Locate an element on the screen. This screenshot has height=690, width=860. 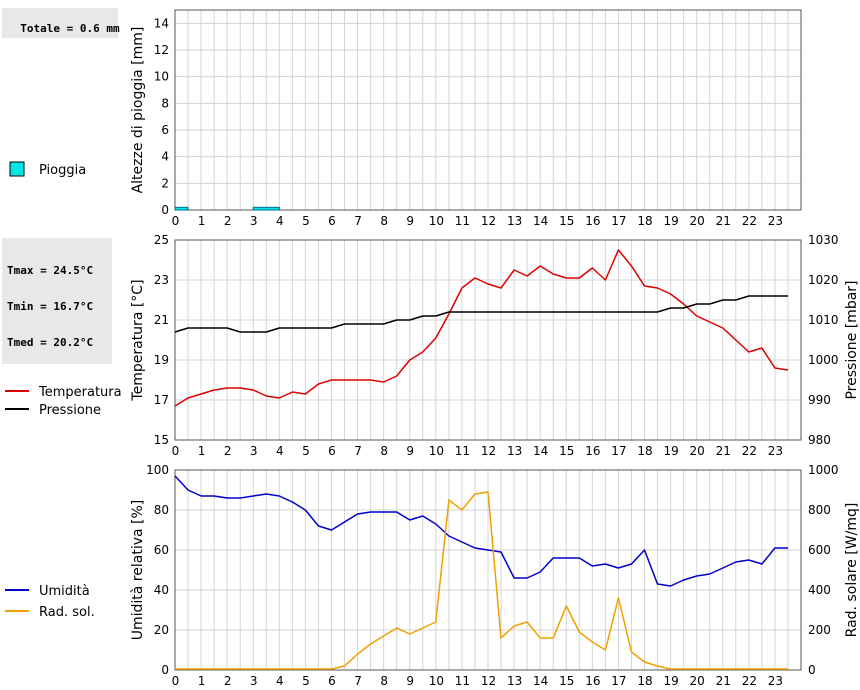
series-line-pressione is located at coordinates (481, 314).